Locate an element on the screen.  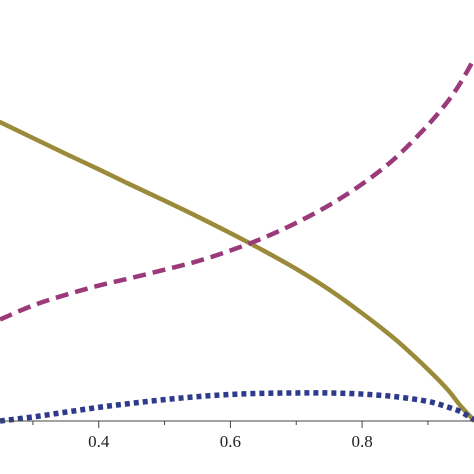
x-tick-label: 0.8 is located at coordinates (361, 441).